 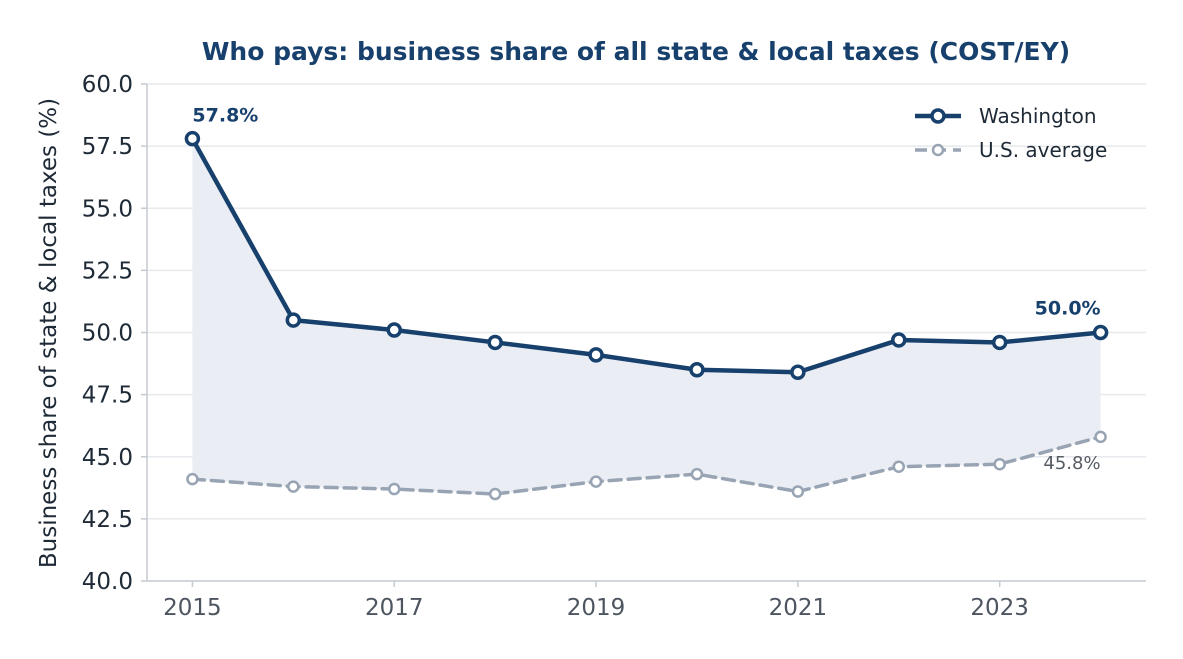 What do you see at coordinates (107, 85) in the screenshot?
I see `y-tick-label: 60.0` at bounding box center [107, 85].